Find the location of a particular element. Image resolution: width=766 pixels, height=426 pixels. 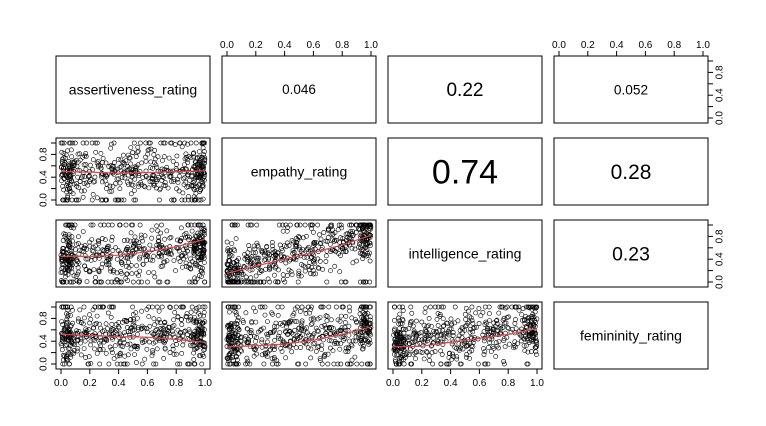

tick-label: 0.4 is located at coordinates (44, 177).